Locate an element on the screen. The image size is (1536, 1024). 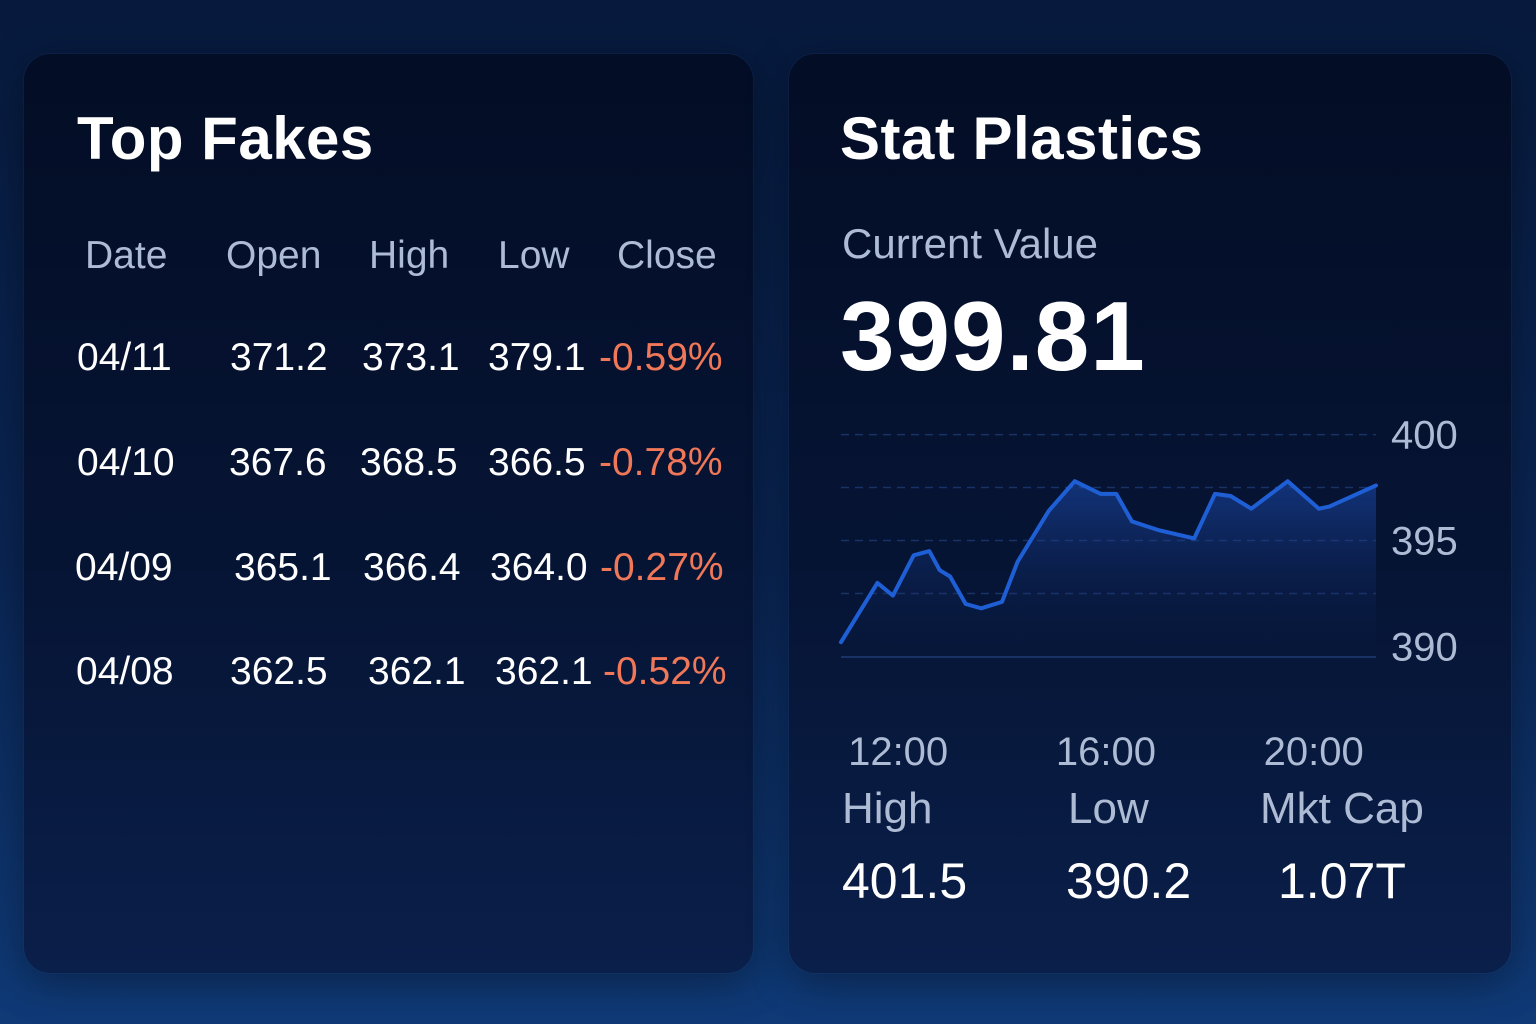
cell-date: 04/09 is located at coordinates (124, 567).